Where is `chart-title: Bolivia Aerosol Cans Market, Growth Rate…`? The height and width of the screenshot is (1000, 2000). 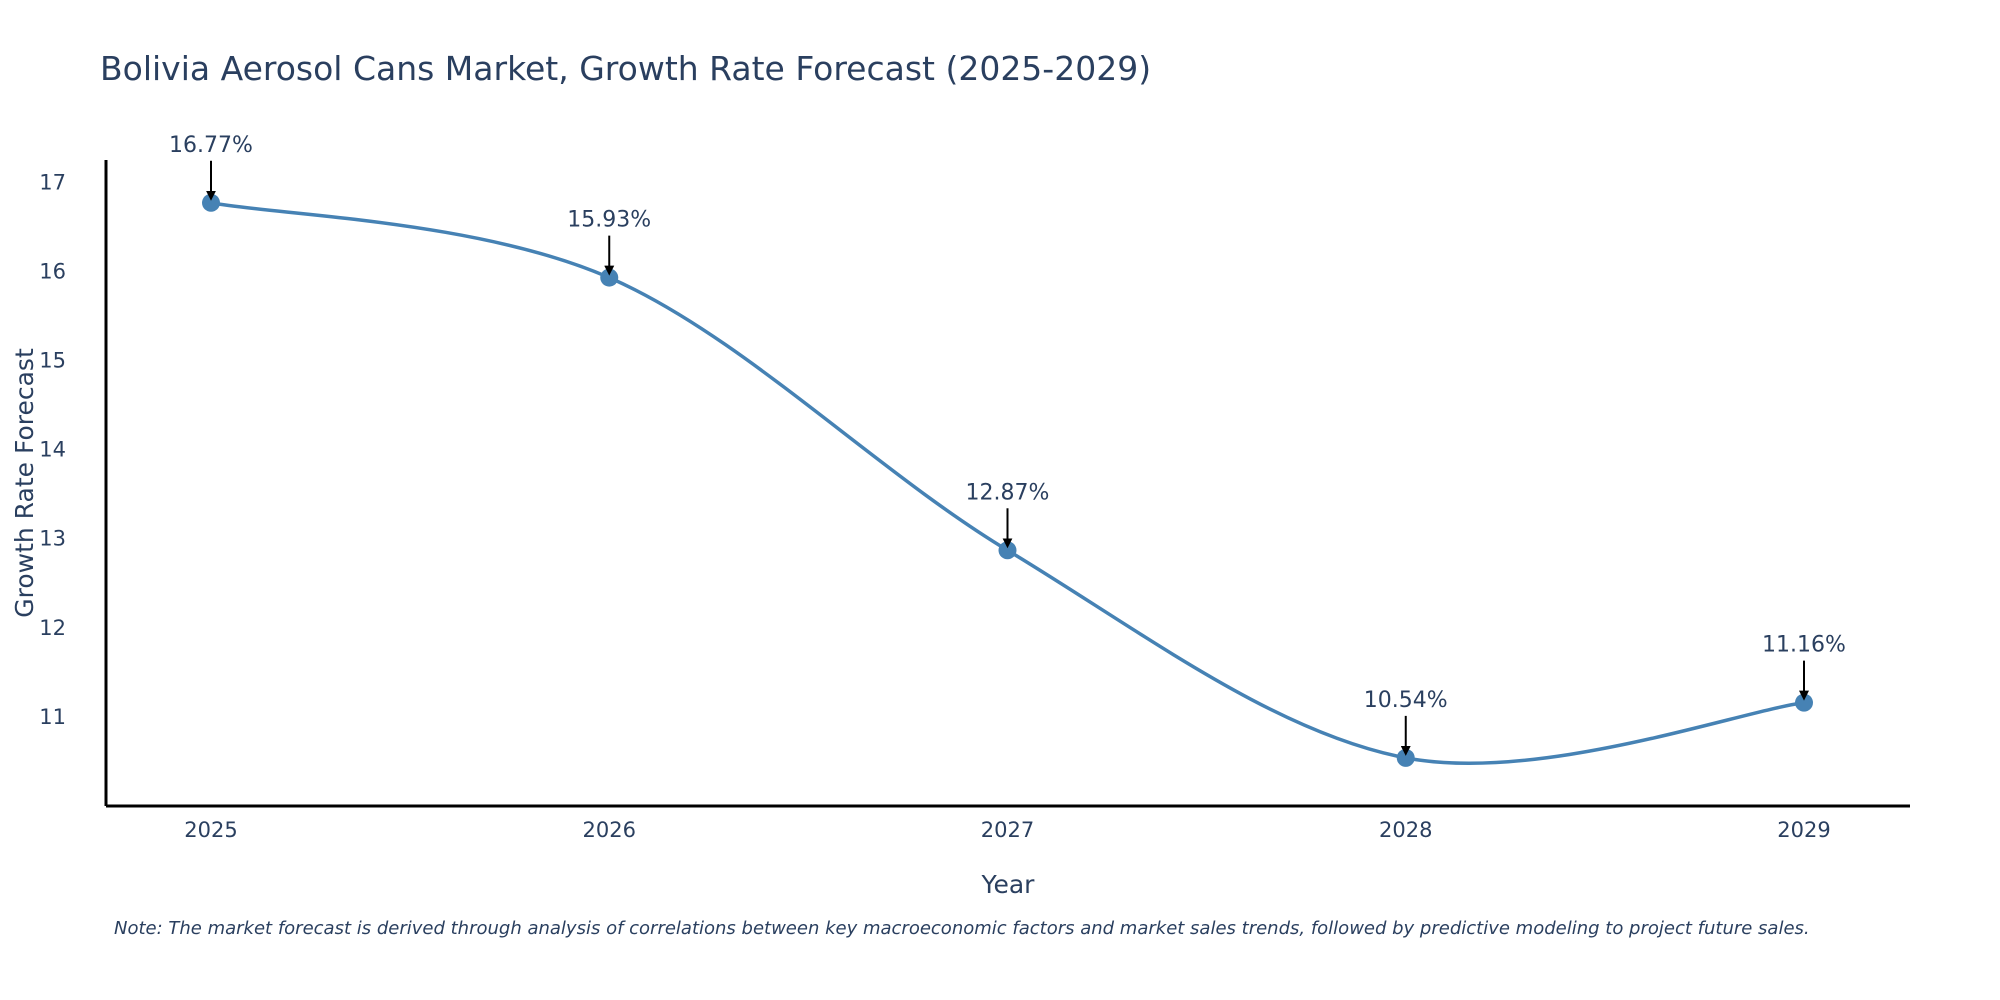
chart-title: Bolivia Aerosol Cans Market, Growth Rate… is located at coordinates (625, 68).